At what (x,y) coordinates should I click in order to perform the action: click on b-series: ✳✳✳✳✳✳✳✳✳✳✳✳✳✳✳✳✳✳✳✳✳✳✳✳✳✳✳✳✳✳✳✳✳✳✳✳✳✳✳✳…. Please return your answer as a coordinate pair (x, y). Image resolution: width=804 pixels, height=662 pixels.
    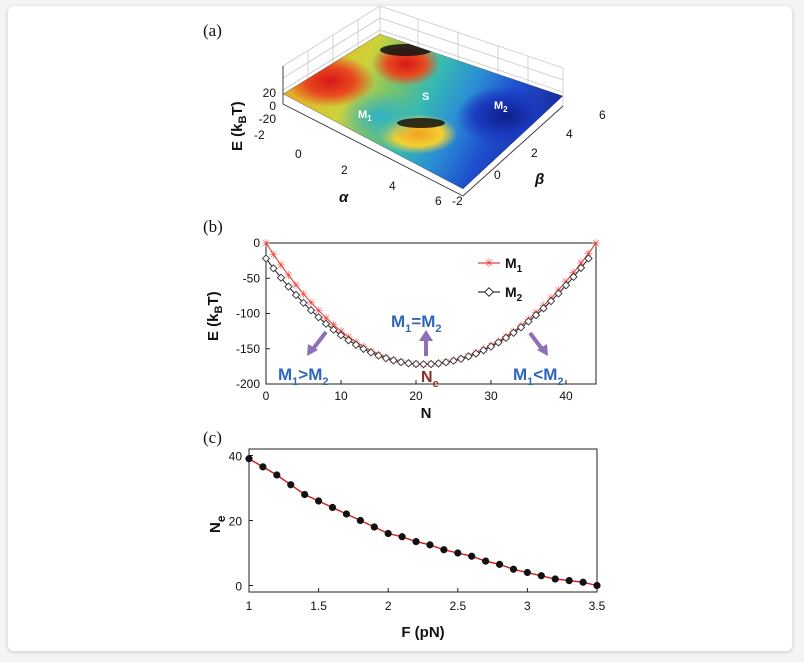
    Looking at the image, I should click on (430, 304).